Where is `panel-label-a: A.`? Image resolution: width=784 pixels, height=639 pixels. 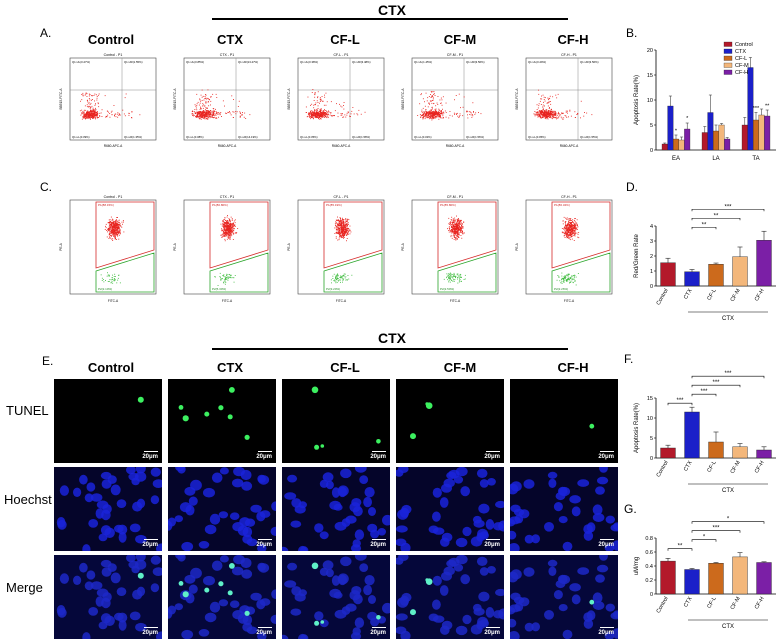
panel-label-a: A. is located at coordinates (45, 33).